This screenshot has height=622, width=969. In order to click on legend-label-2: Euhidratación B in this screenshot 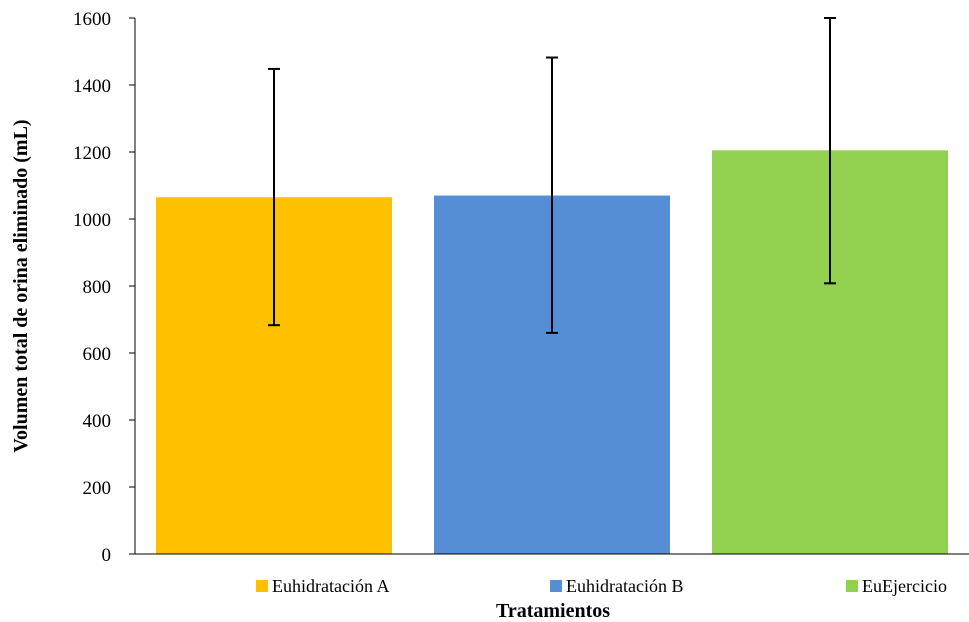, I will do `click(624, 586)`.